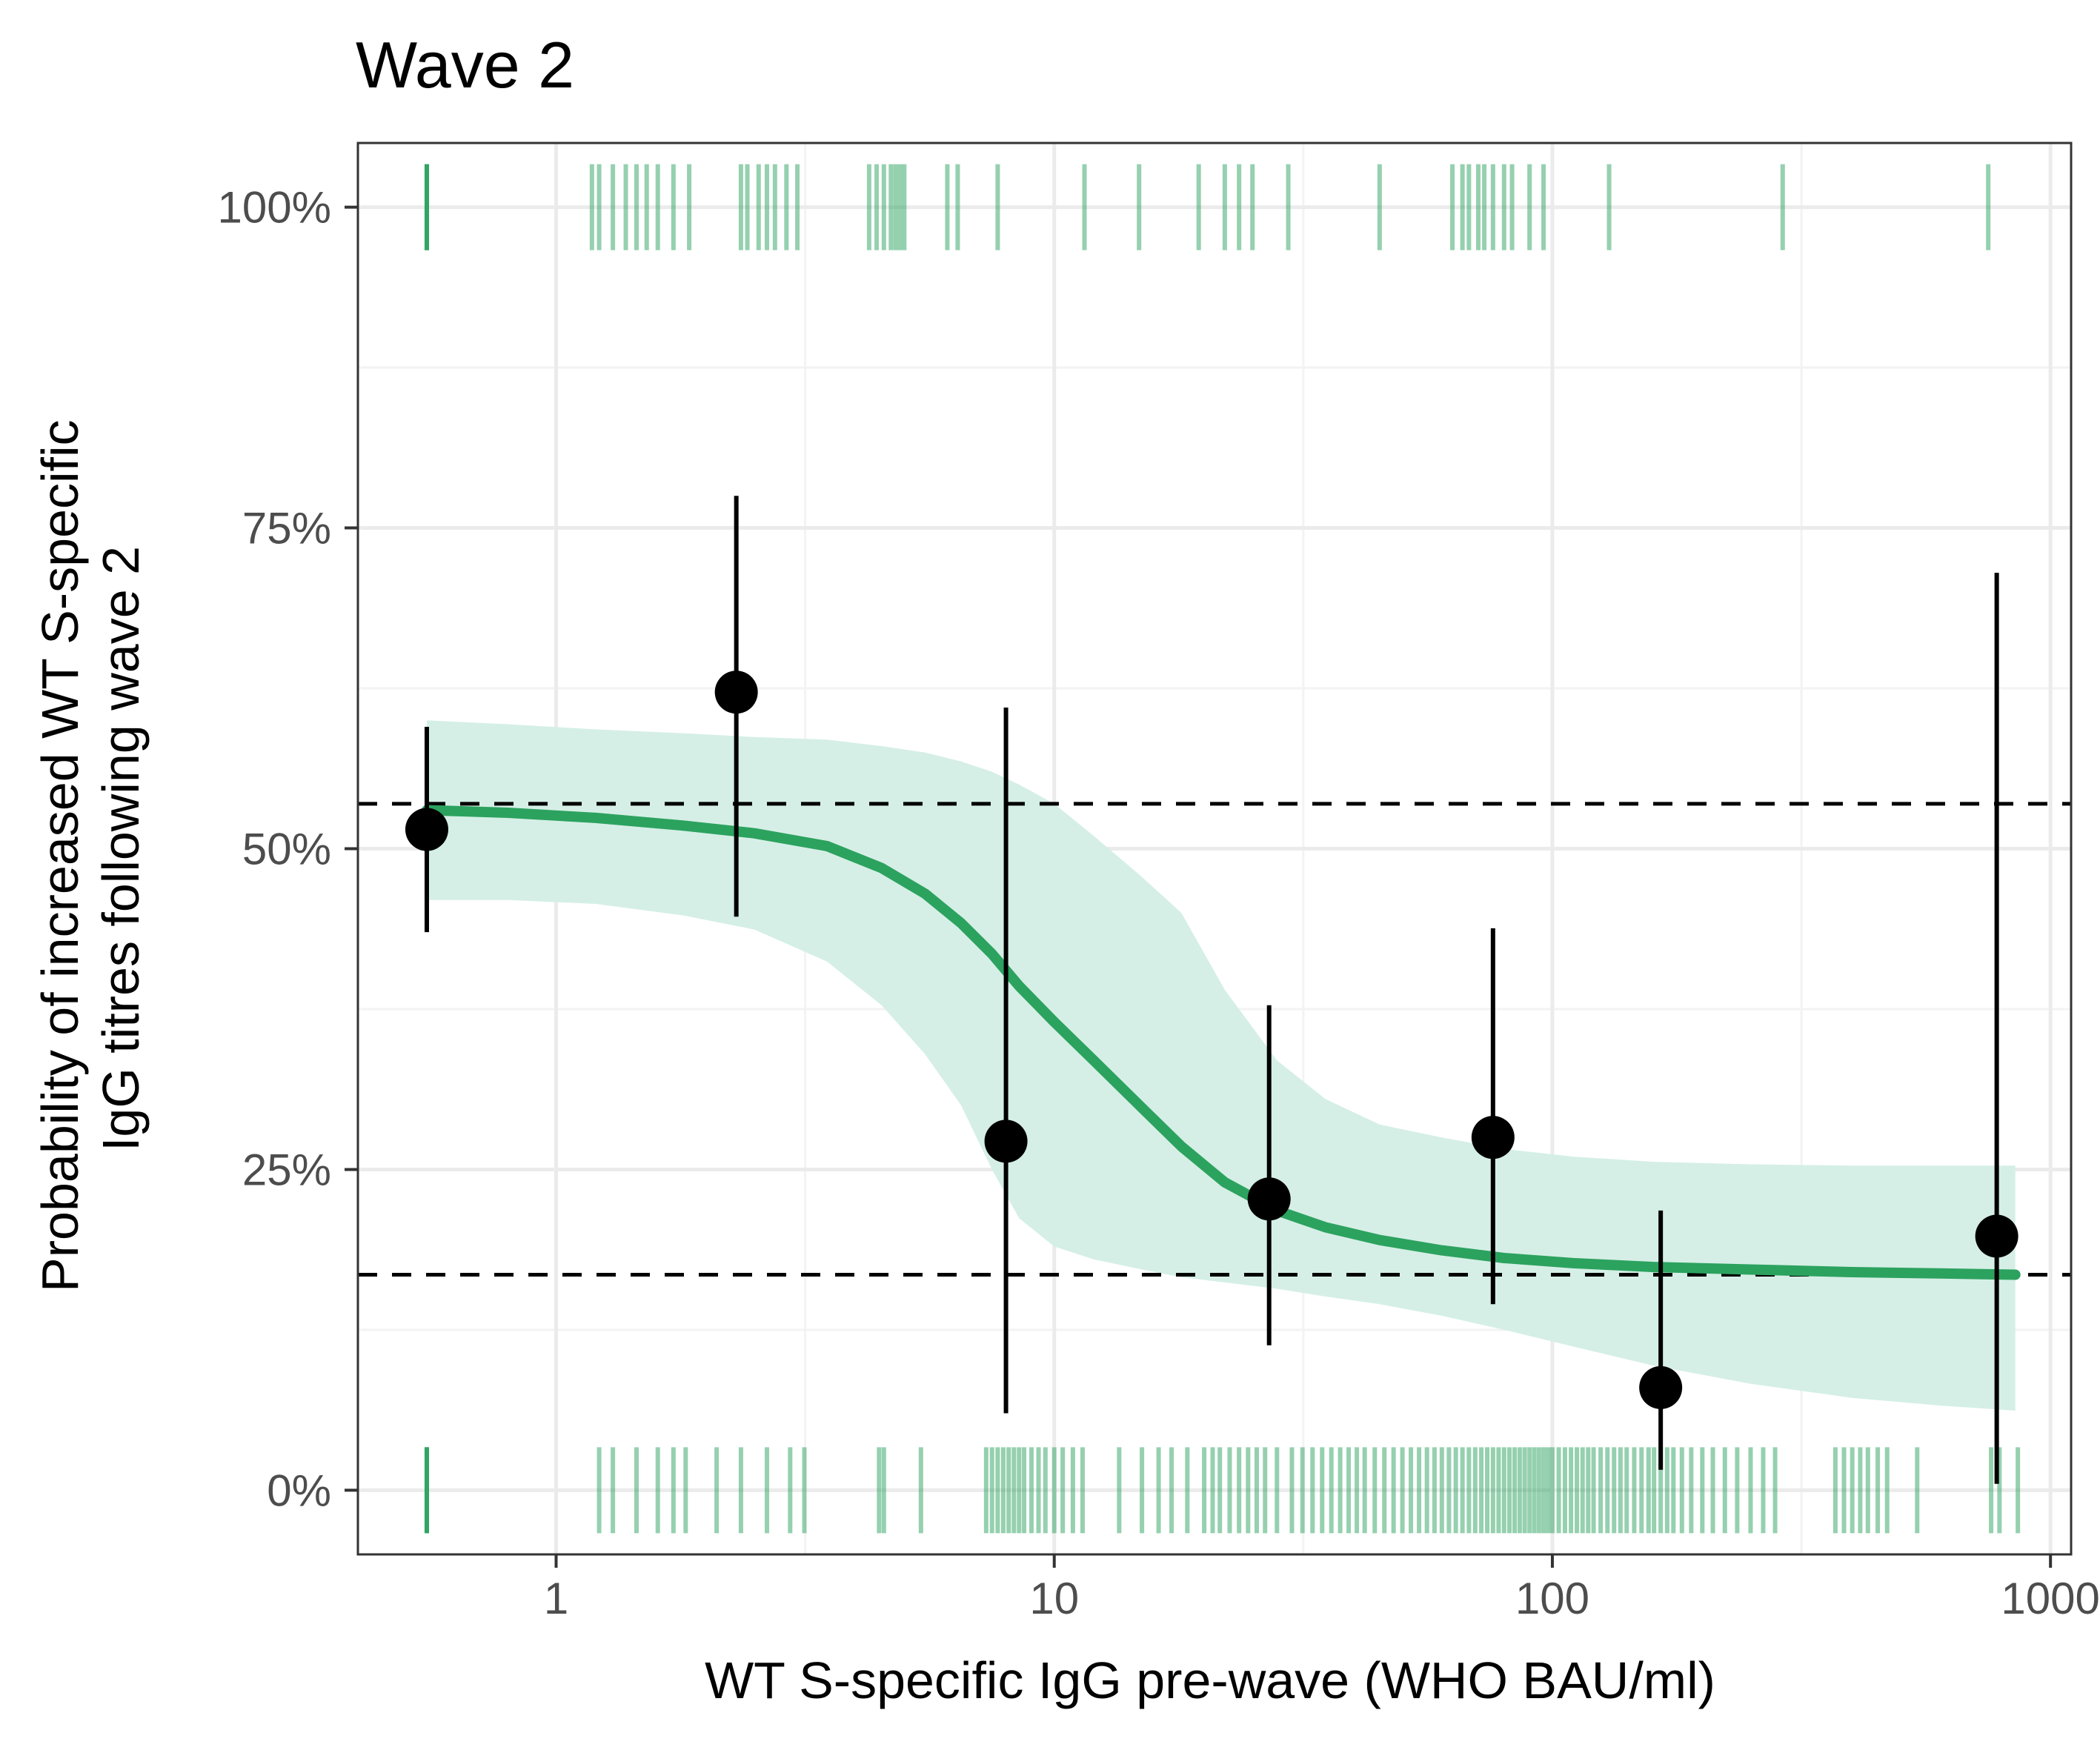 The width and height of the screenshot is (2100, 1750). I want to click on y-axis-title-line-2: IgG titres following wave 2, so click(121, 848).